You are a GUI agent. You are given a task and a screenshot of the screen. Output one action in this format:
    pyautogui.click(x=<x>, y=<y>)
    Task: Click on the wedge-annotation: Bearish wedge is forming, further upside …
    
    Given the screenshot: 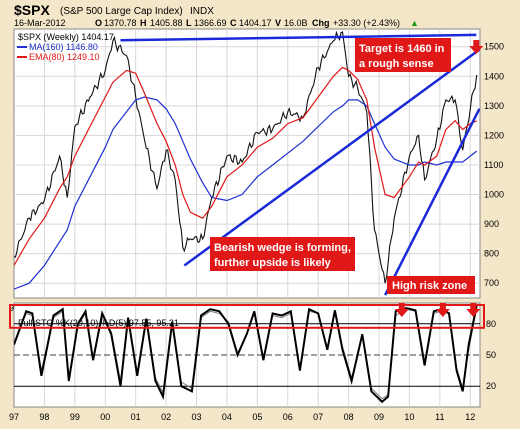 What is the action you would take?
    pyautogui.click(x=282, y=254)
    